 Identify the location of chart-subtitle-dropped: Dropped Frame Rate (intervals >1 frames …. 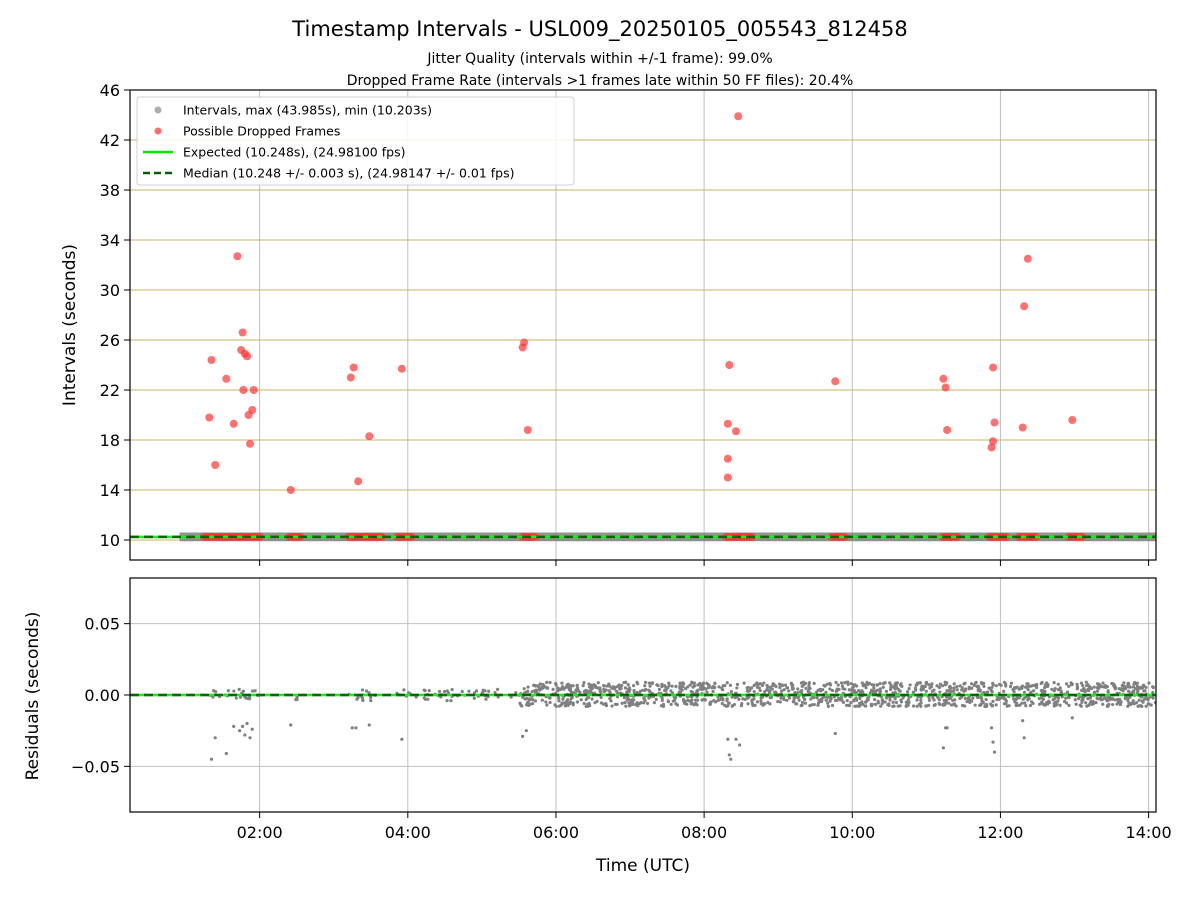
(600, 81).